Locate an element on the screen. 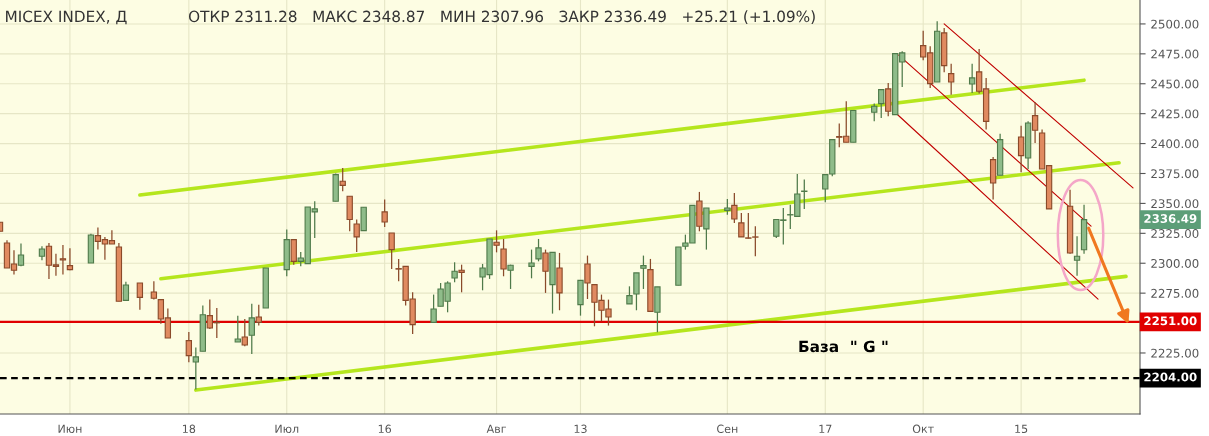 This screenshot has width=1209, height=436. y-tick-label: 2450.00 is located at coordinates (1175, 84).